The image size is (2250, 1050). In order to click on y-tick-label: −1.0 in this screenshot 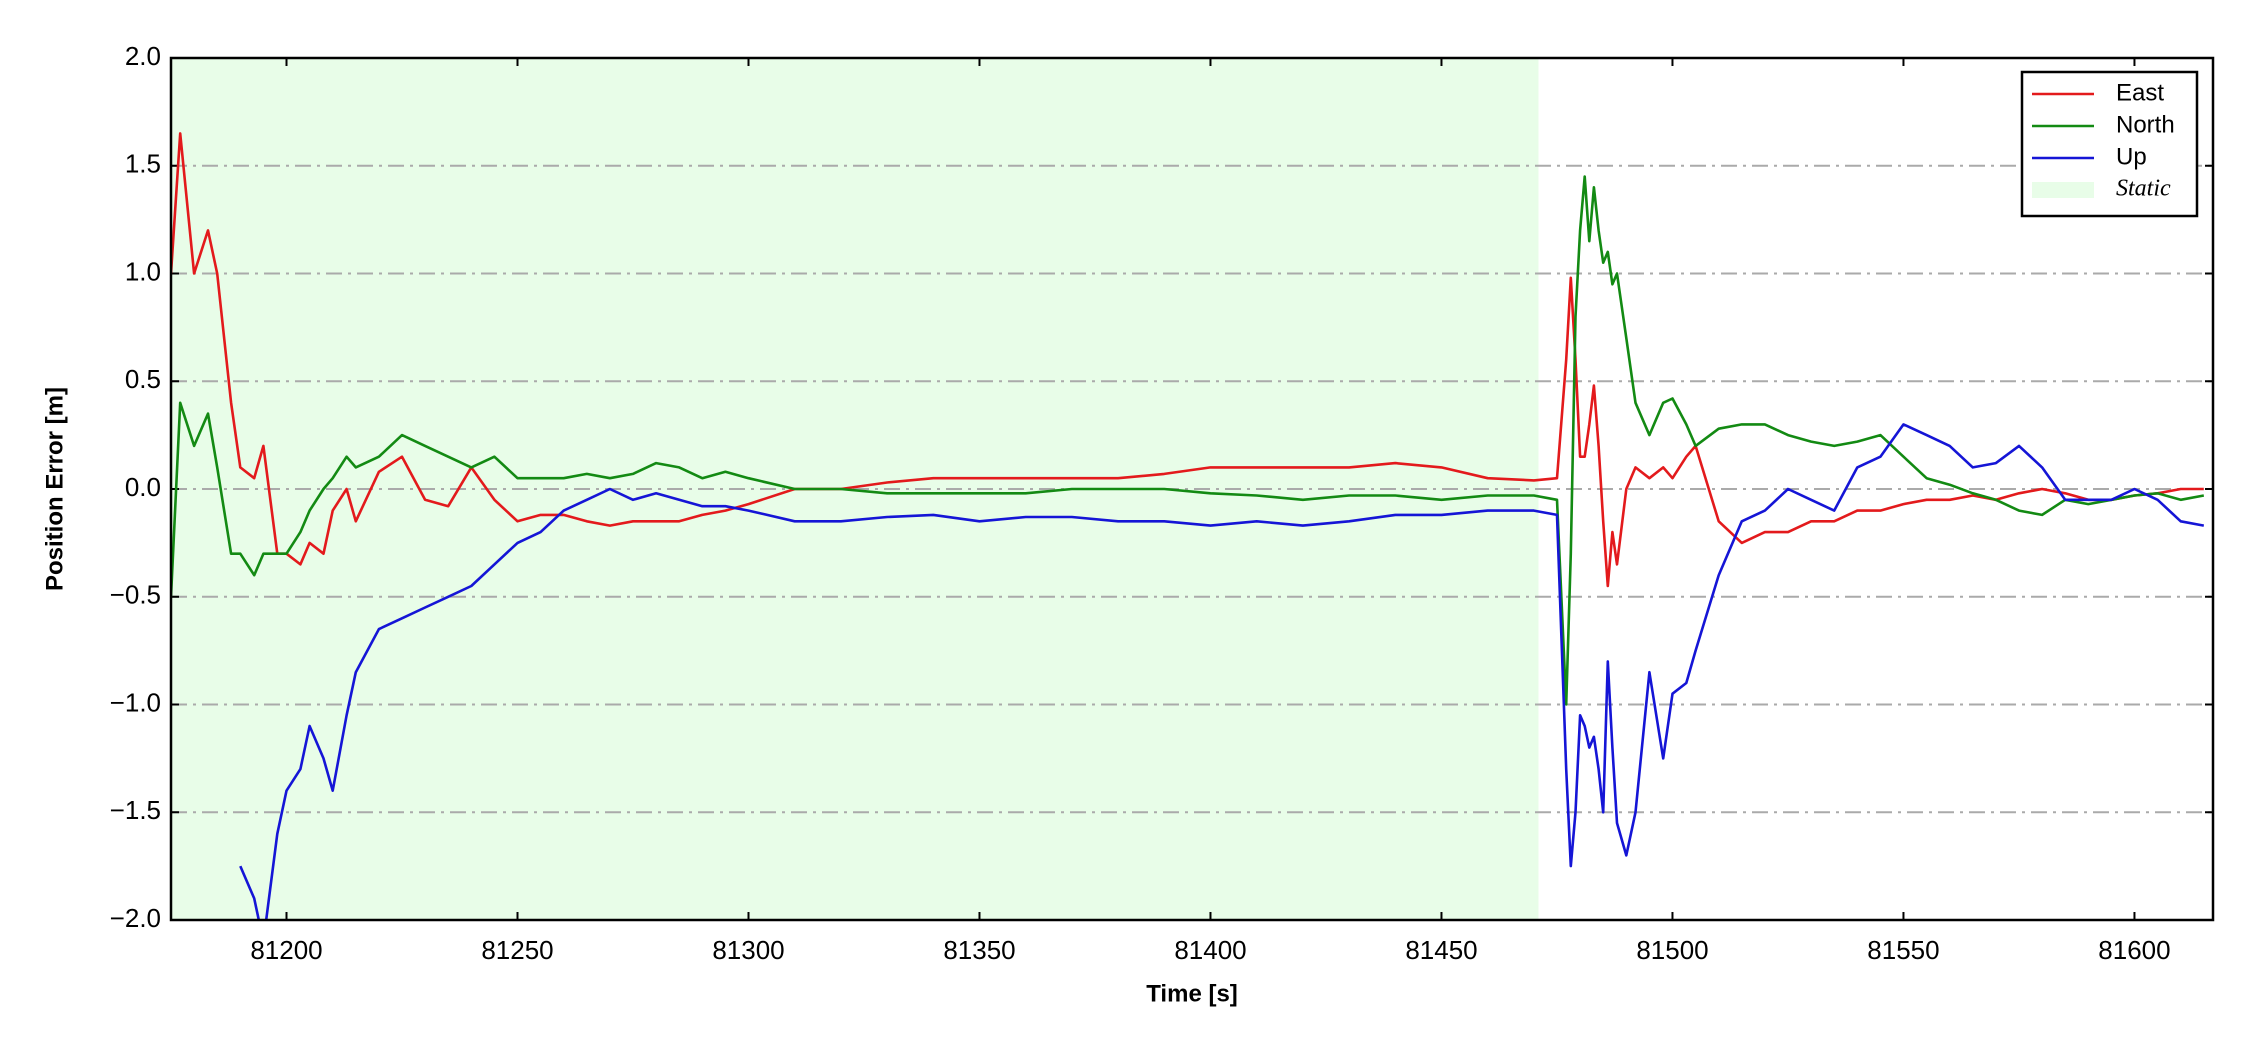, I will do `click(135, 702)`.